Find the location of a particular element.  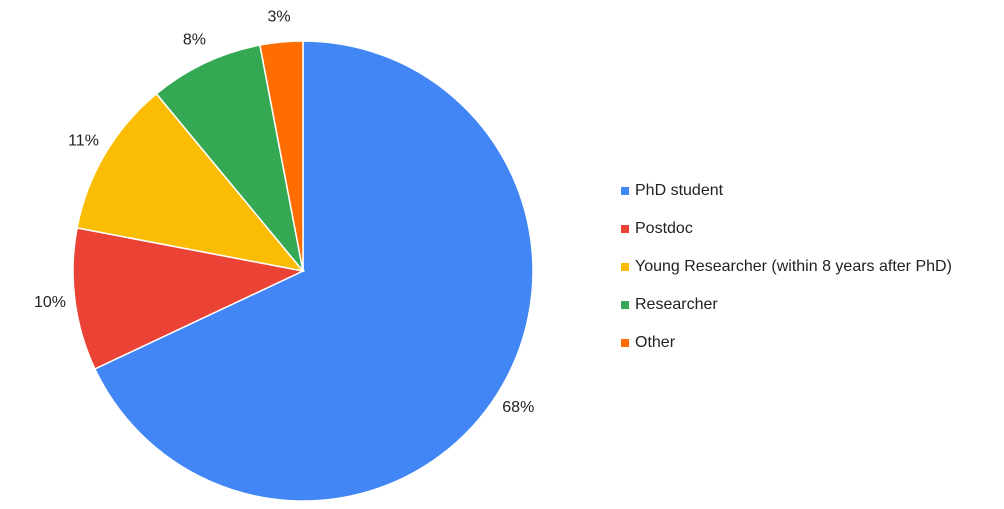

legend-label: Other is located at coordinates (655, 342).